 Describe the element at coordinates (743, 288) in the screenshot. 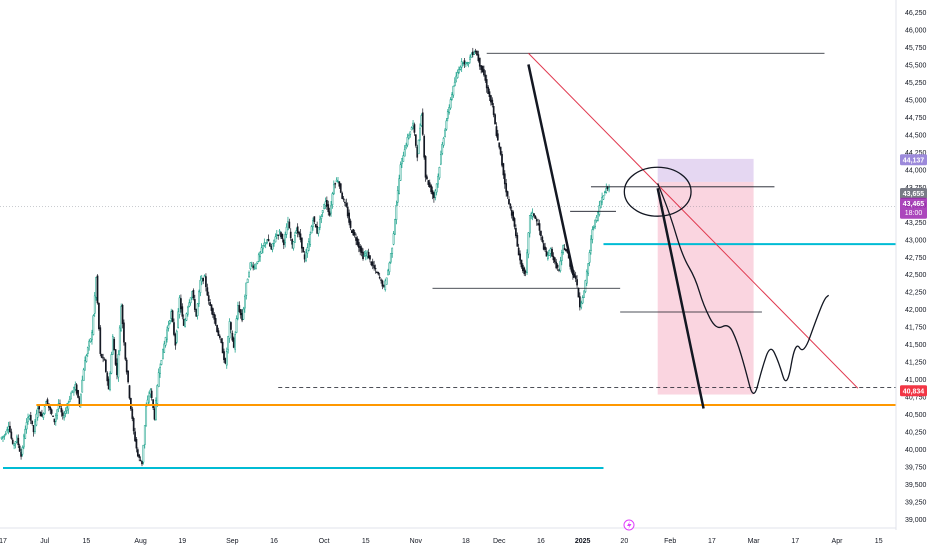

I see `projection-path` at that location.